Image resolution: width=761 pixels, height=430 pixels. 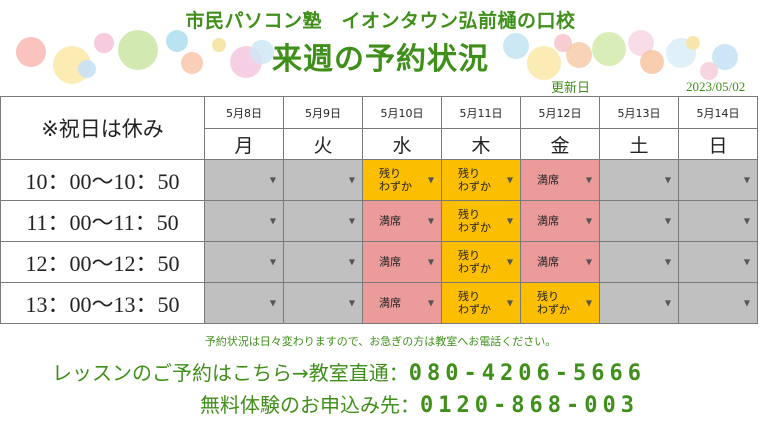 I want to click on lesson-contact: レッスンのご予約はこちら→教室直通：080-4206-5666, so click(x=349, y=371).